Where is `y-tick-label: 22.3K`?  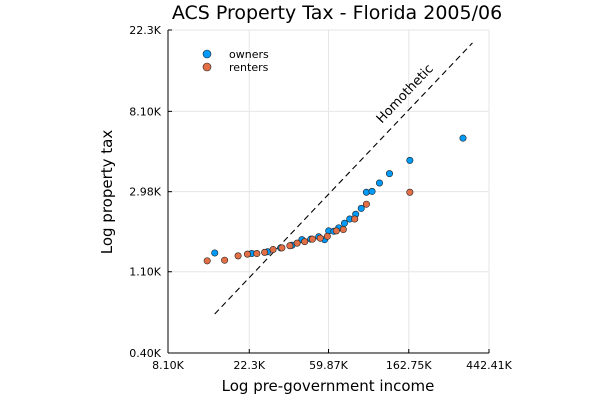 y-tick-label: 22.3K is located at coordinates (145, 30).